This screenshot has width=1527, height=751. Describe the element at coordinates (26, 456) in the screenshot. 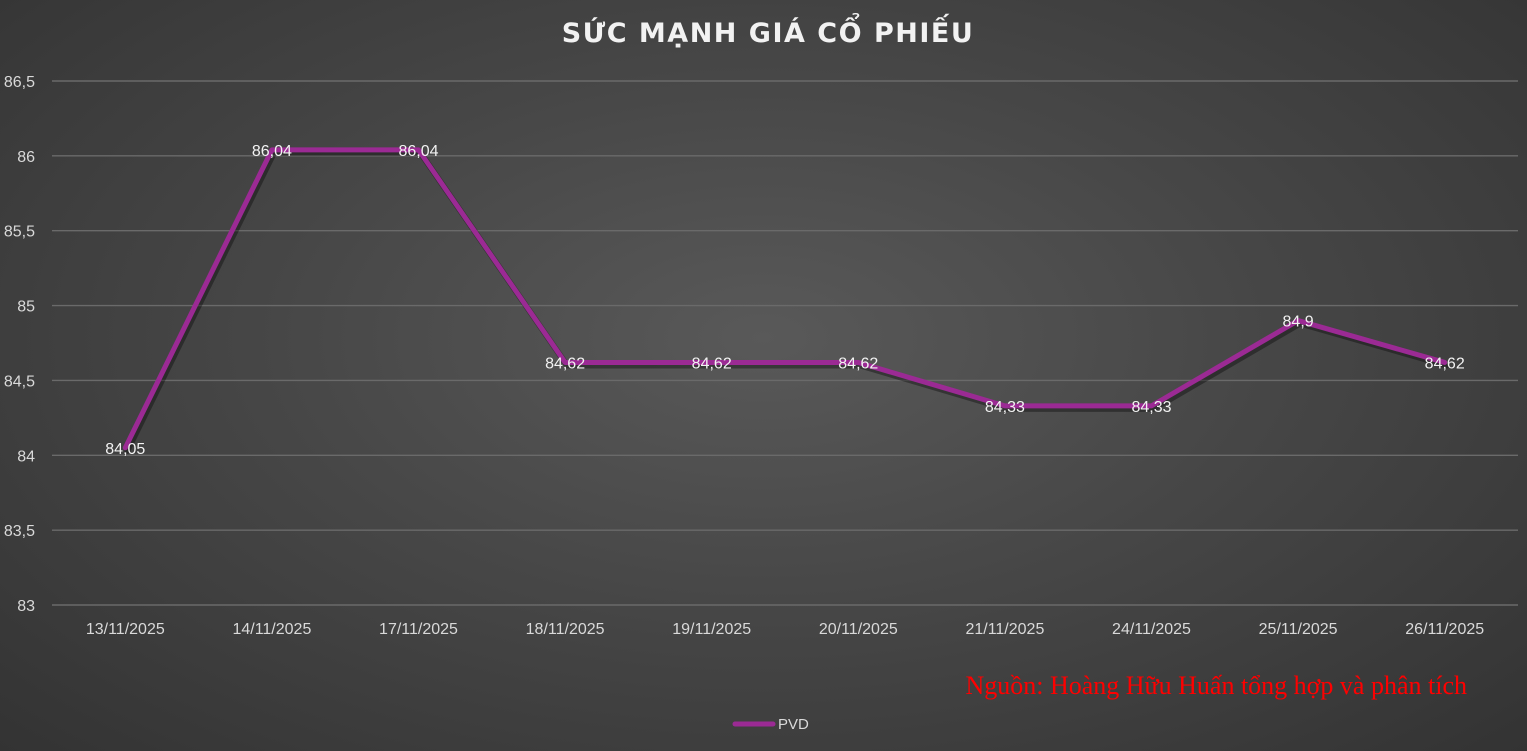

I see `y-tick-label: 84` at that location.